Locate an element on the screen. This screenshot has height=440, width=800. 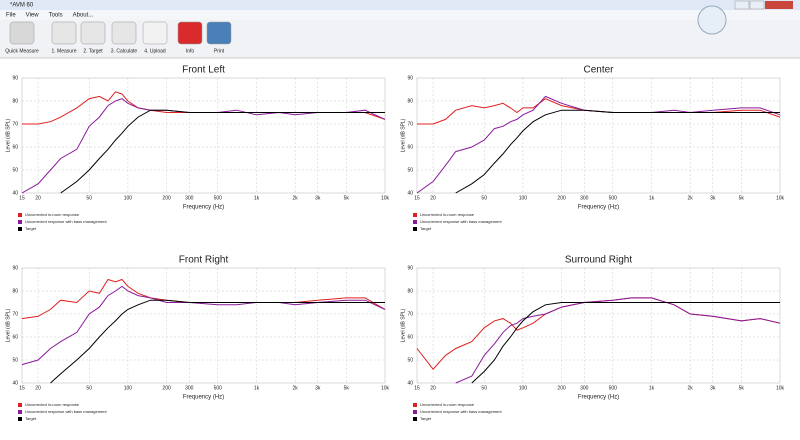
title-bar is located at coordinates (400, 5).